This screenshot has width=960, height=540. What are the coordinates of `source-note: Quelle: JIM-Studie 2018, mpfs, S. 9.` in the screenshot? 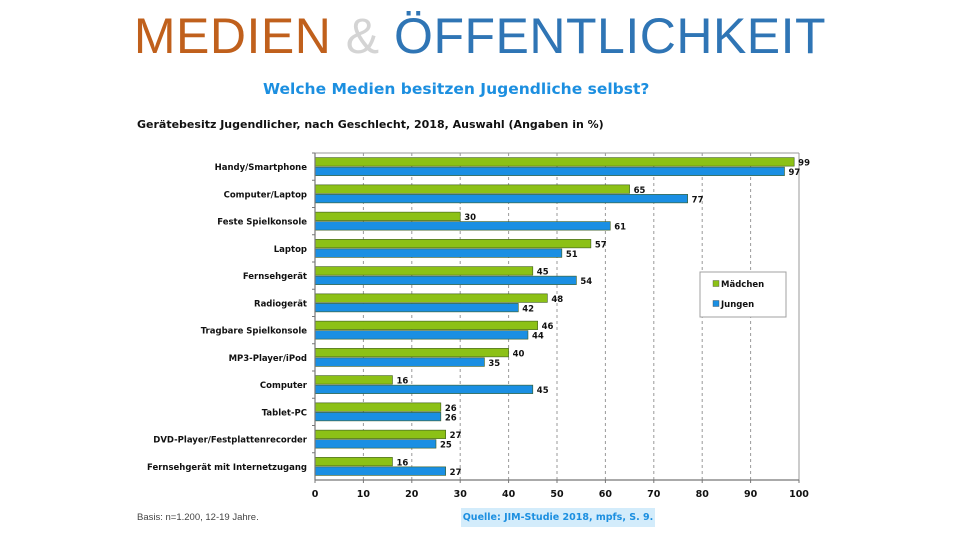 It's located at (558, 517).